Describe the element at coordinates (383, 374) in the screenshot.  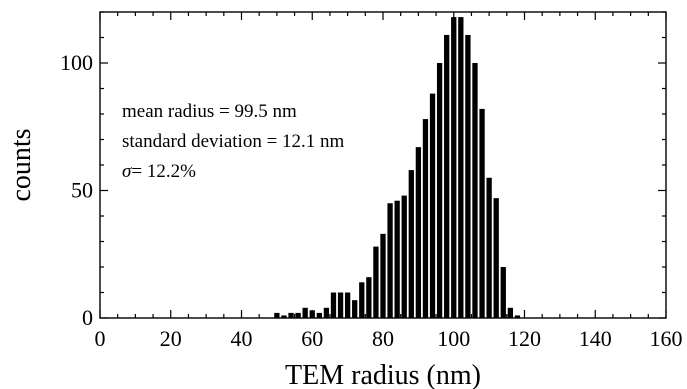
I see `x-axis-label: TEM radius (nm)` at that location.